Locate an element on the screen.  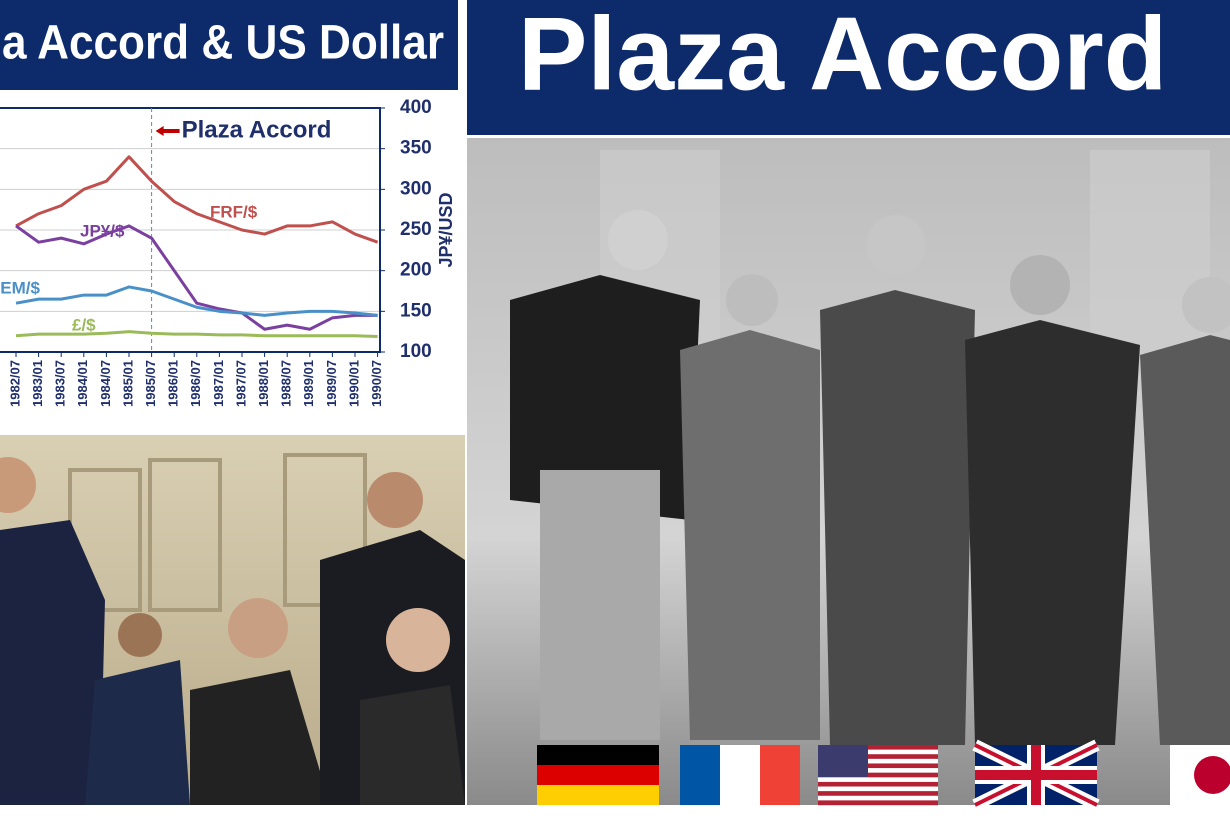
x-tick-label: 1988/01 is located at coordinates (263, 383).